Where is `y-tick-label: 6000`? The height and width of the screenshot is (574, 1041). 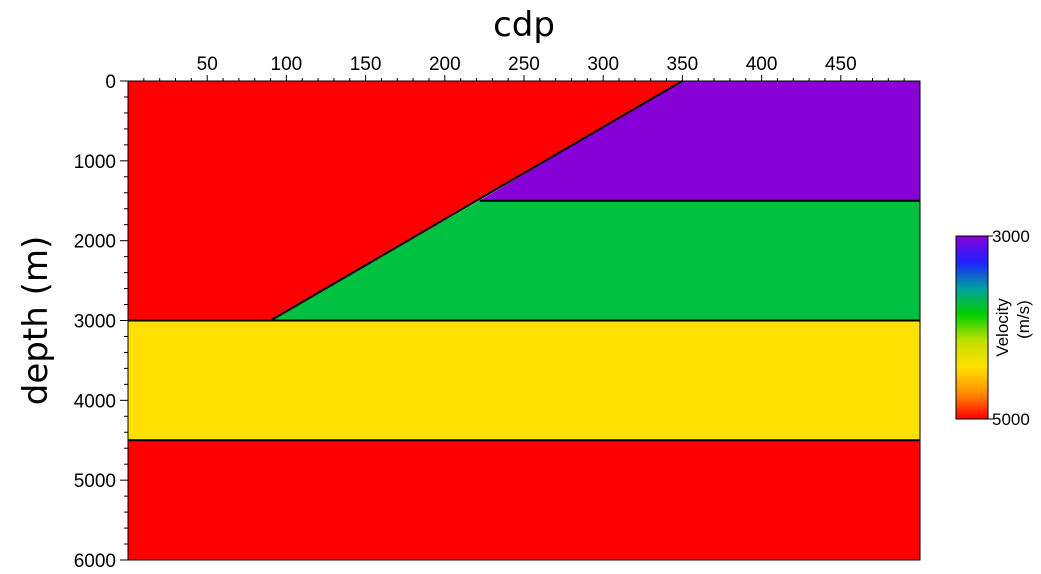
y-tick-label: 6000 is located at coordinates (95, 561).